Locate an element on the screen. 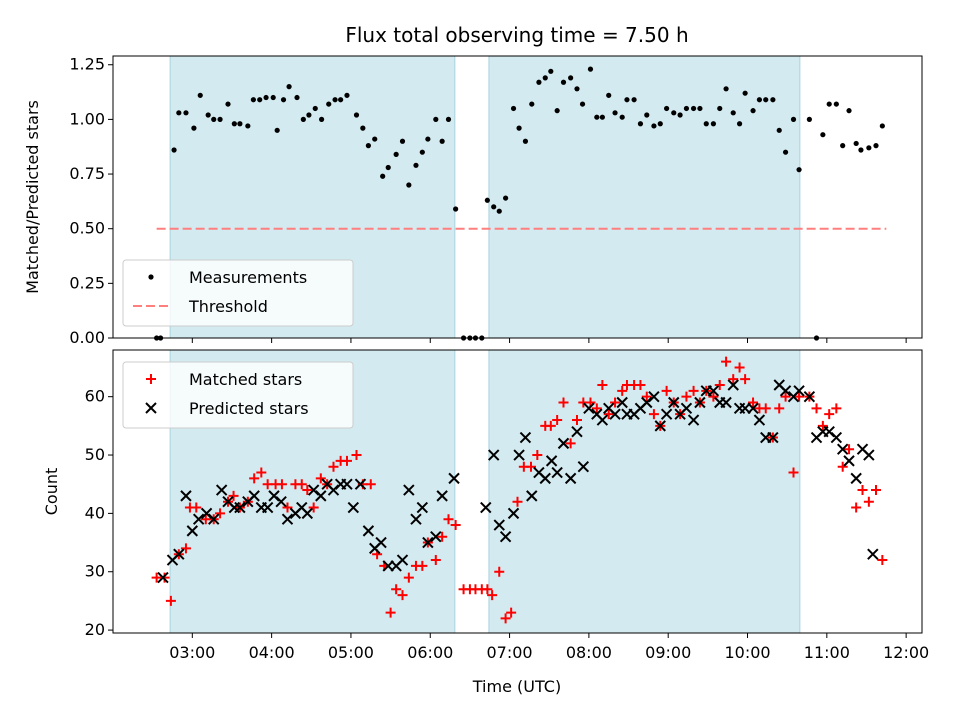 Image resolution: width=960 pixels, height=720 pixels. legend-label: Predicted stars is located at coordinates (249, 408).